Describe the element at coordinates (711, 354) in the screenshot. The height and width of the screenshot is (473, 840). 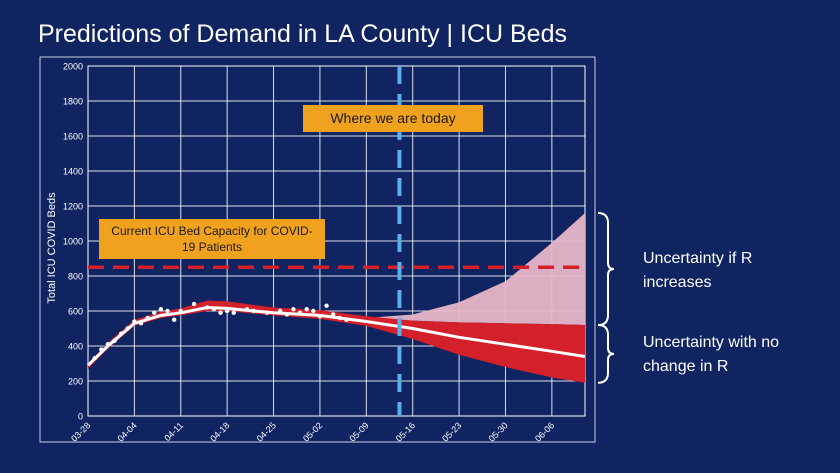
I see `uncertainty-nochange-label: Uncertainty with no change in R` at that location.